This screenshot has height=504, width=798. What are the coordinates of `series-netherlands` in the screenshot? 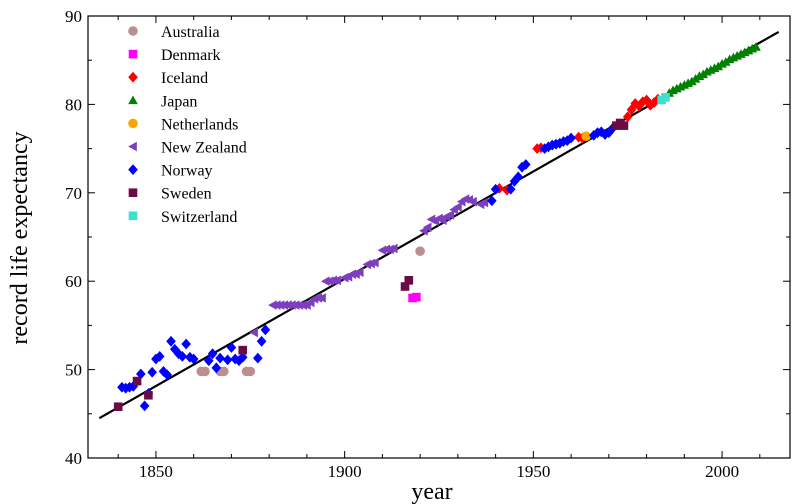 It's located at (586, 136).